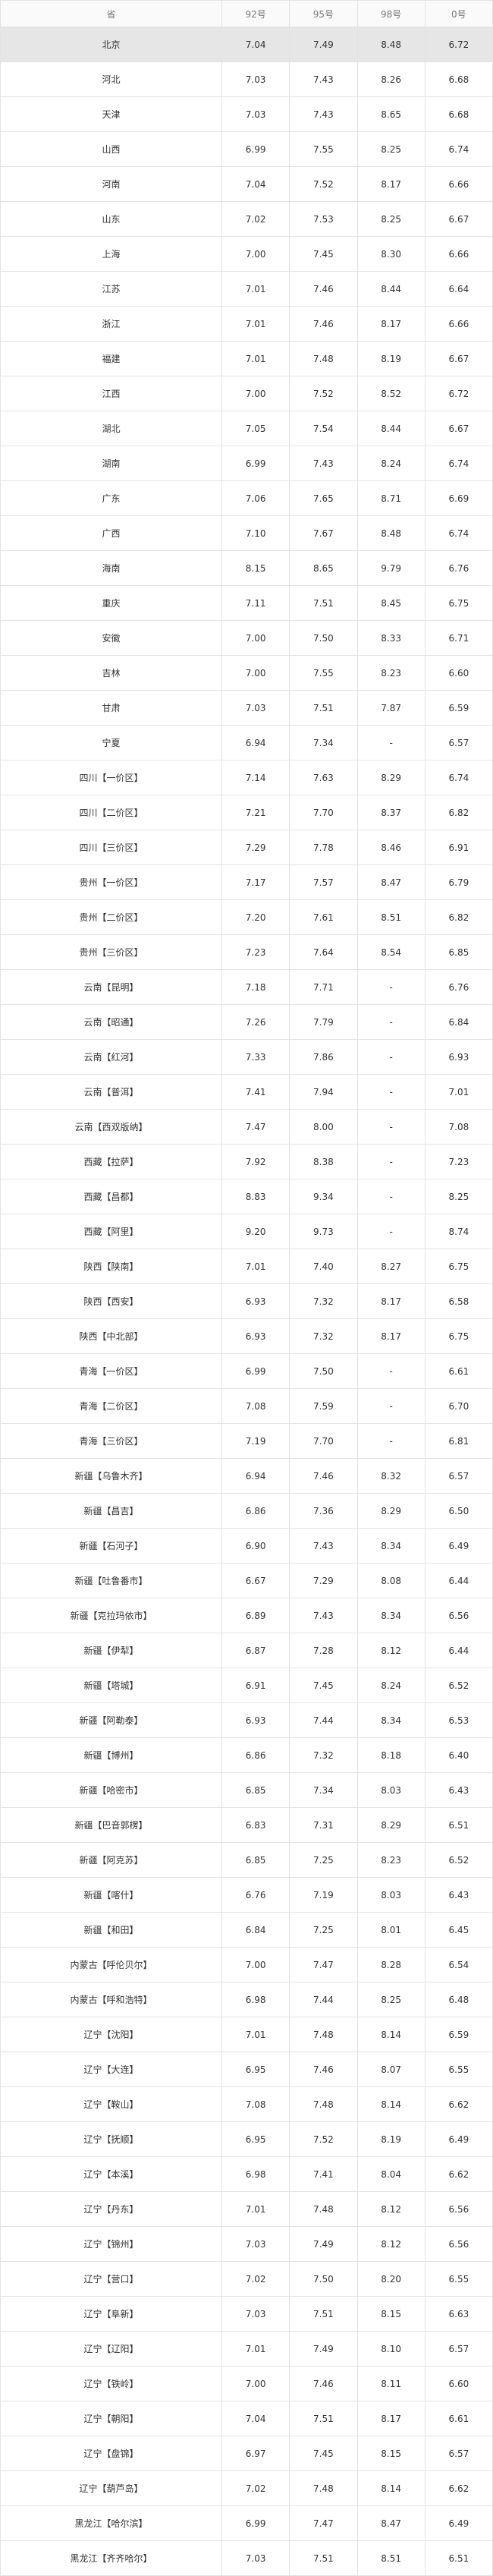  What do you see at coordinates (390, 1161) in the screenshot?
I see `price-cell: -` at bounding box center [390, 1161].